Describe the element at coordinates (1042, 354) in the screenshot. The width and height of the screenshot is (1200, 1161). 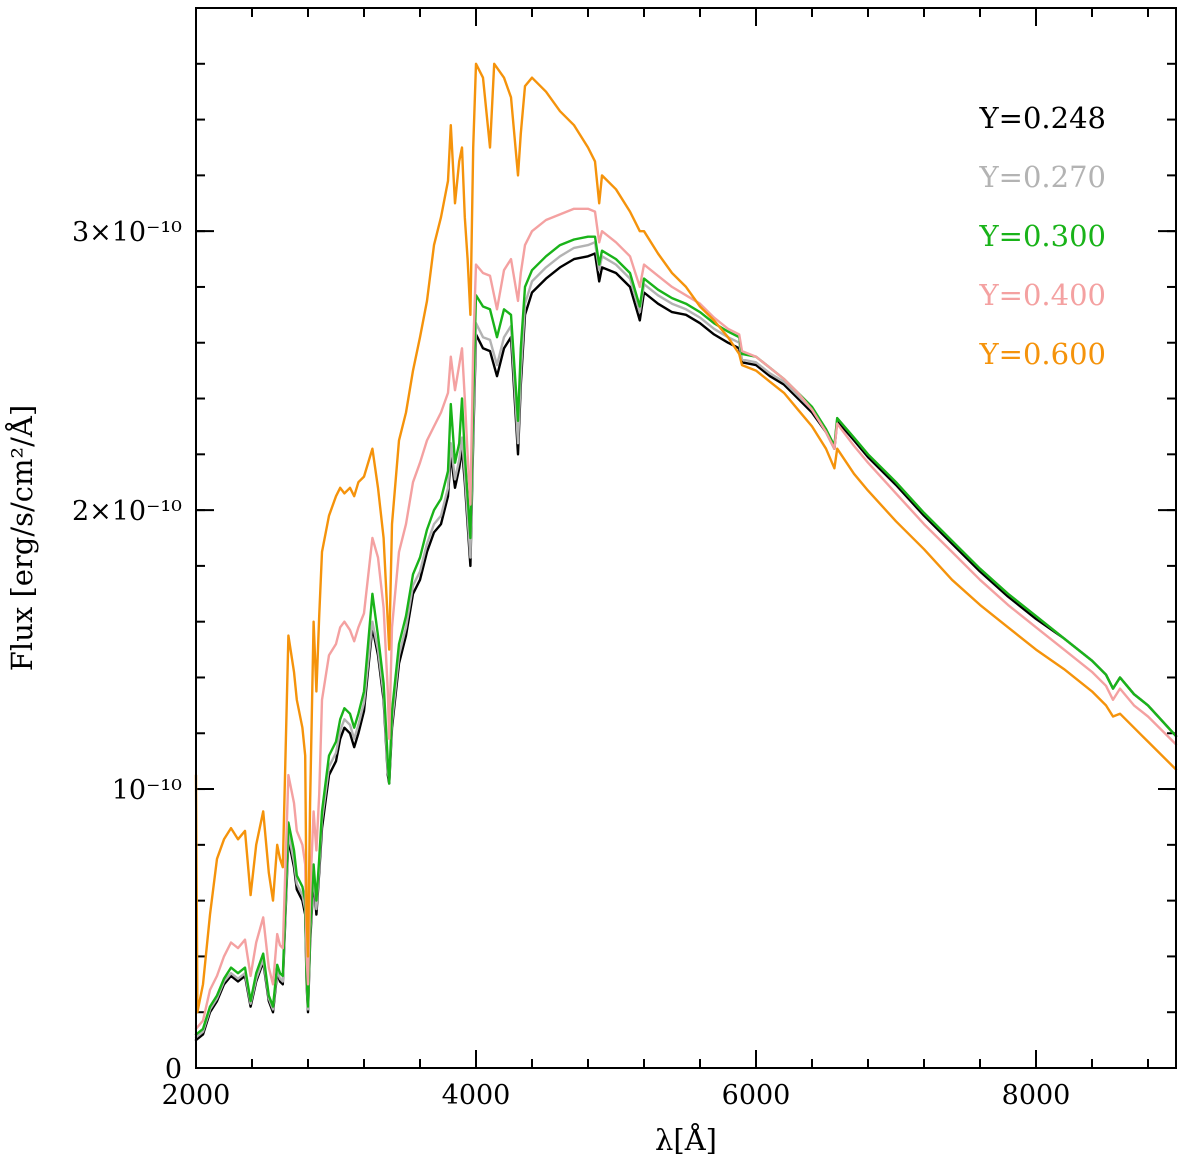
I see `legend-entry: Y=0.600` at that location.